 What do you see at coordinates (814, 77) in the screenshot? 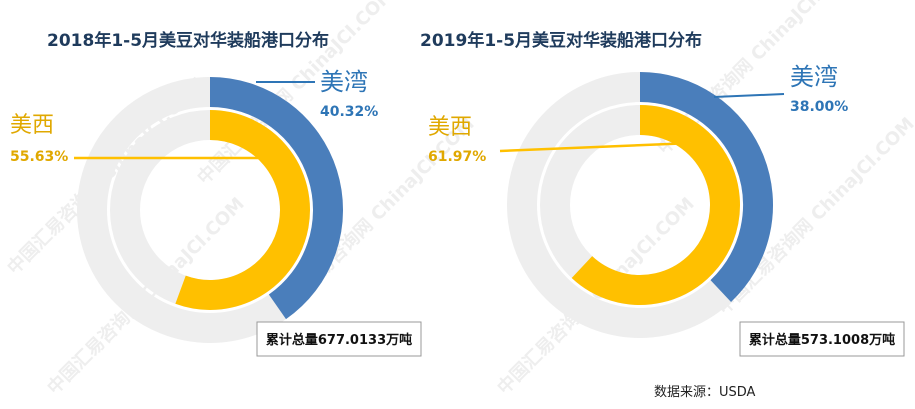
I see `label-us-gulf-2019: 美湾` at bounding box center [814, 77].